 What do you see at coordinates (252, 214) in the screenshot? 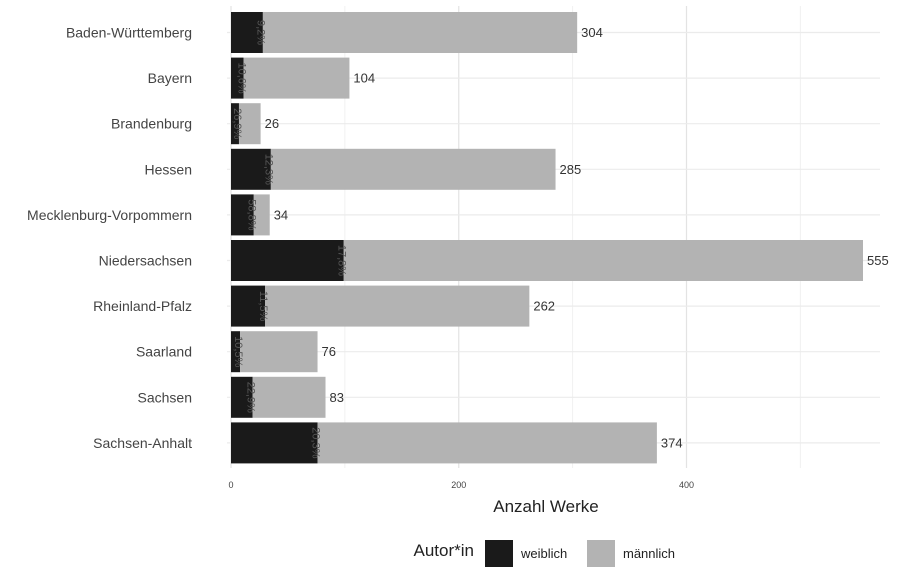
I see `percent-label: 58,8%` at bounding box center [252, 214].